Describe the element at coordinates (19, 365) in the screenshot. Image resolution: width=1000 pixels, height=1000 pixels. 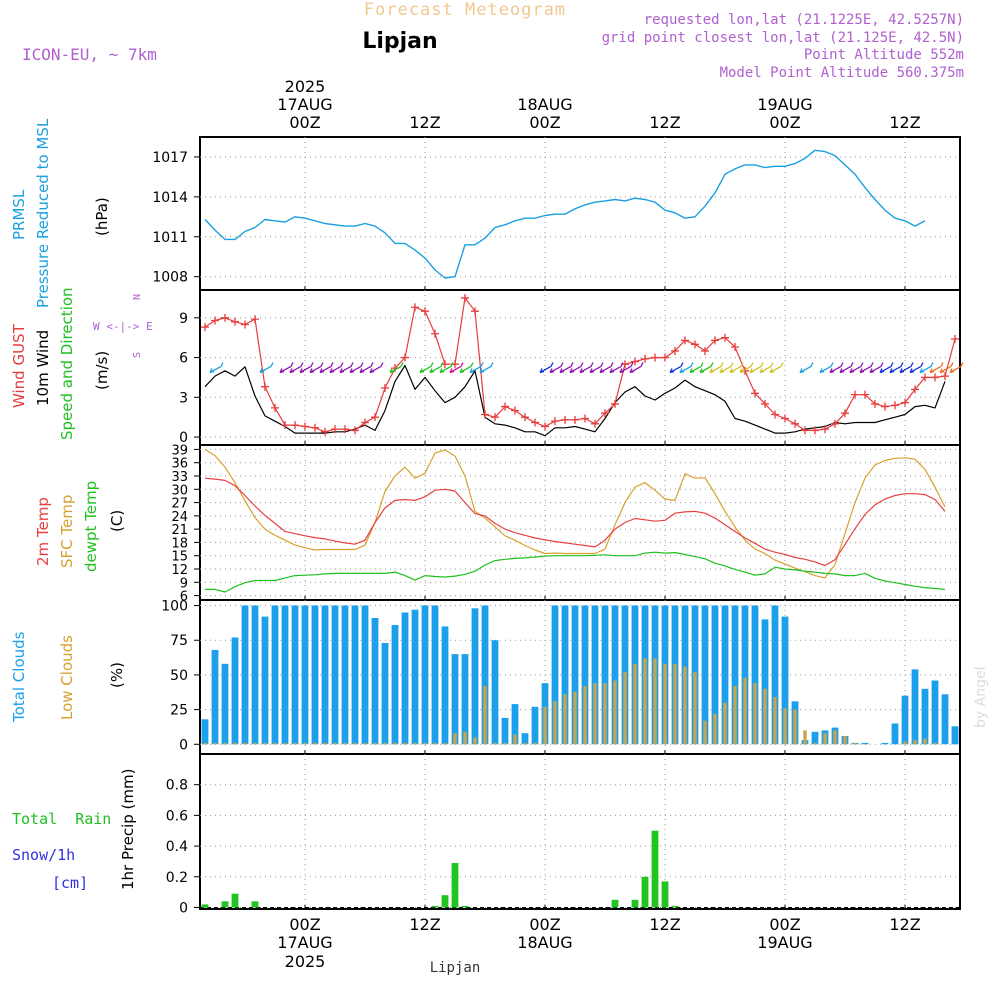
I see `wind-gust-label: Wind GUST` at that location.